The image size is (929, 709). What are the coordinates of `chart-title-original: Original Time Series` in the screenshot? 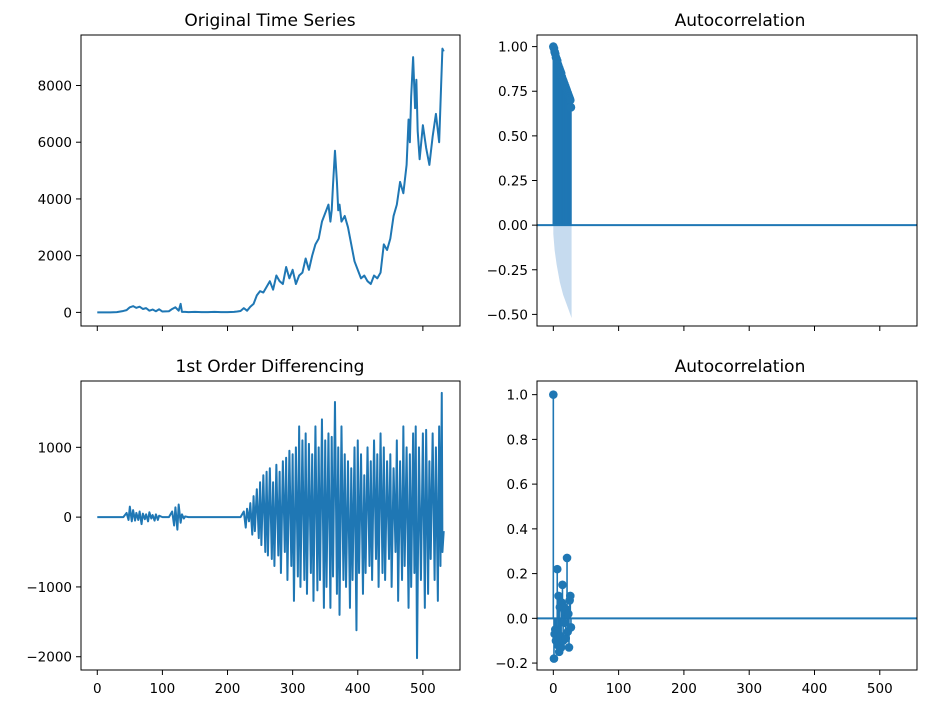 It's located at (269, 21).